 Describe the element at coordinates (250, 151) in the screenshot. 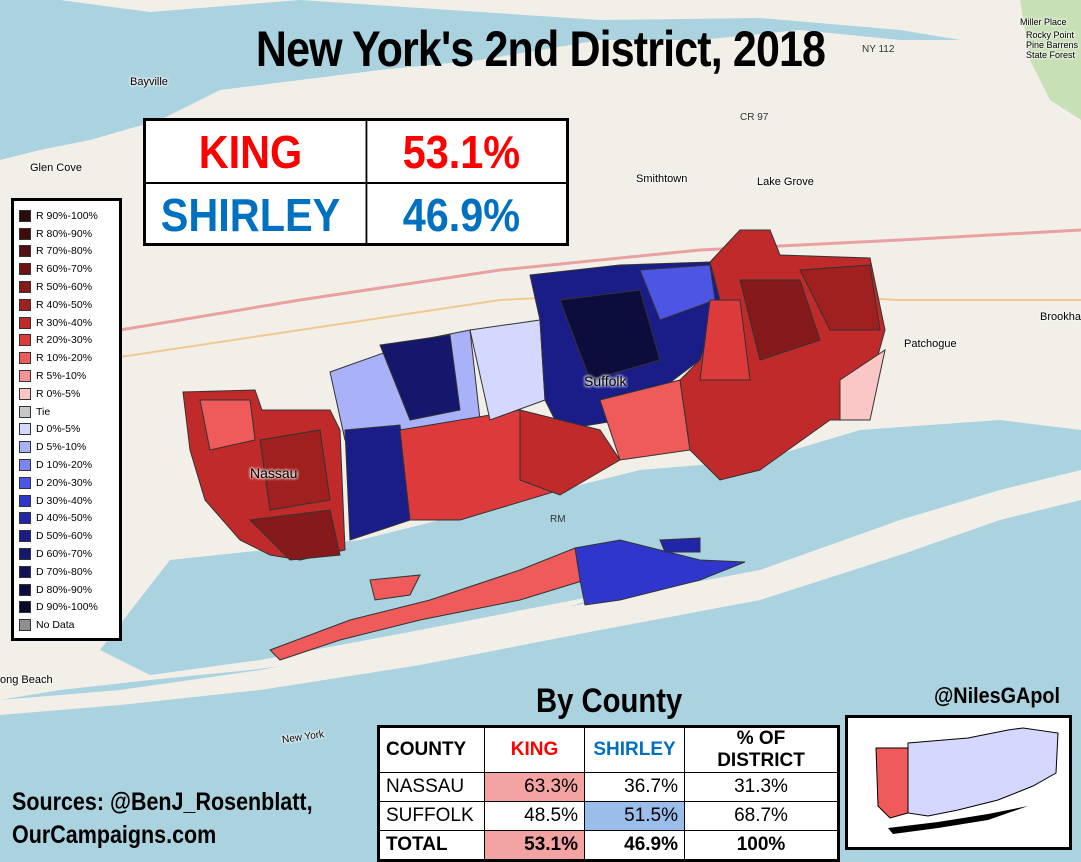

I see `candidate-name: KING` at that location.